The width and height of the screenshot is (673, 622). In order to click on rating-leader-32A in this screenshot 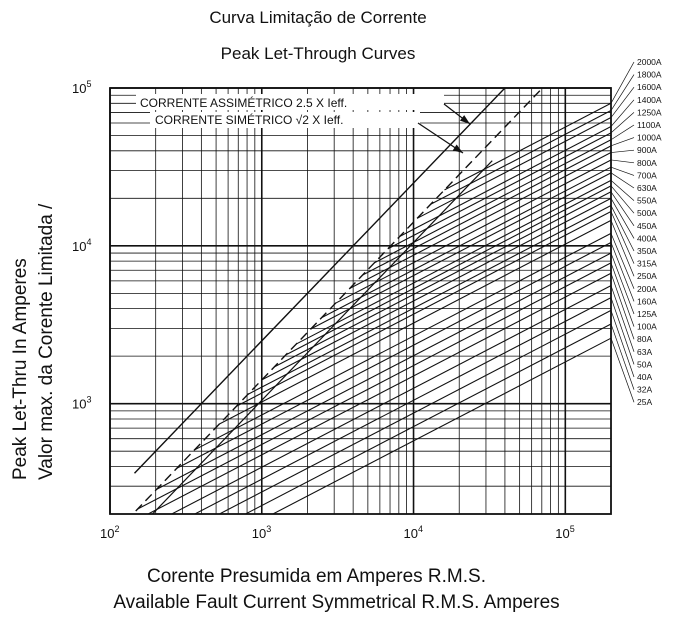, I will do `click(622, 356)`.